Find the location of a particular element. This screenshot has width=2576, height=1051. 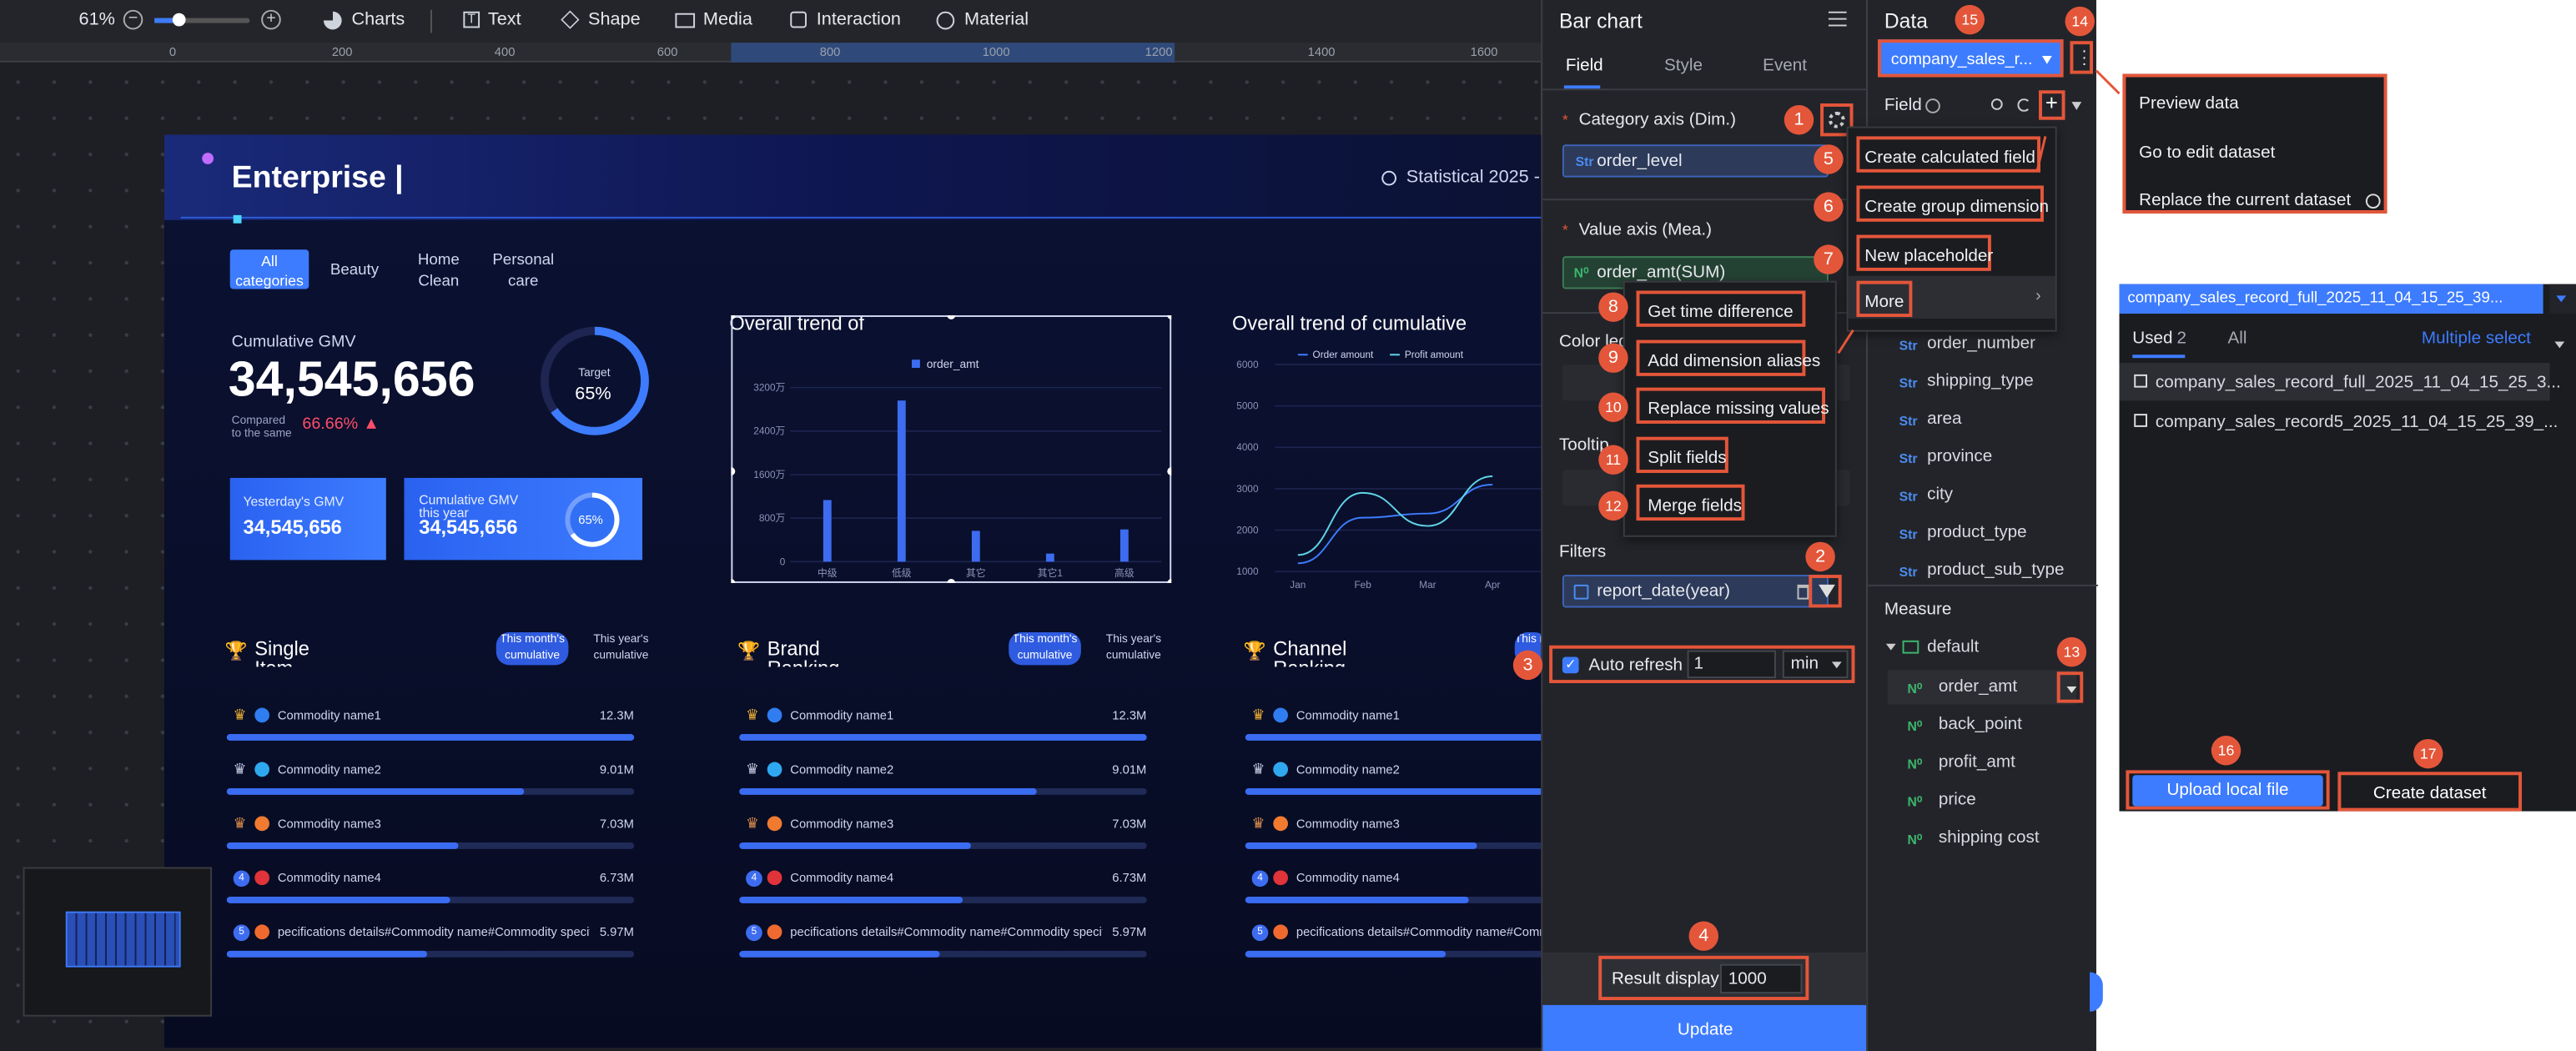

data-title: Data is located at coordinates (1906, 21).